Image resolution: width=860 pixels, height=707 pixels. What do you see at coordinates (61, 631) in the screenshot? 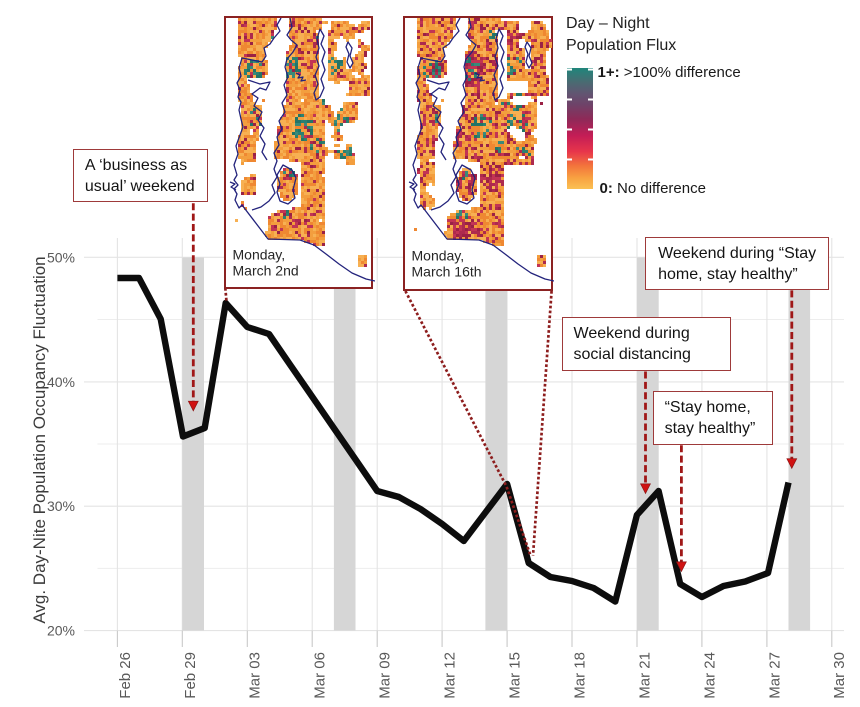
I see `svg-text: 20%` at bounding box center [61, 631].